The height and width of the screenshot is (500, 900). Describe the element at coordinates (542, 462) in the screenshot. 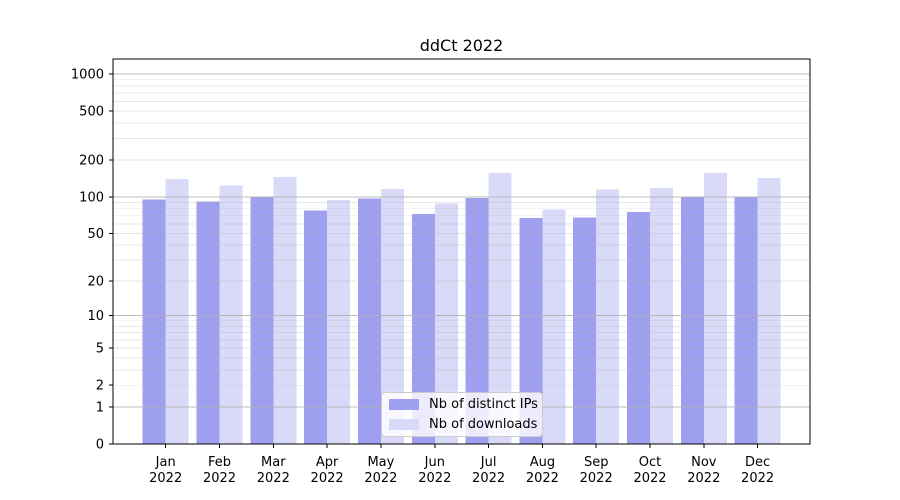

I see `x-tick-label-month: Aug` at that location.